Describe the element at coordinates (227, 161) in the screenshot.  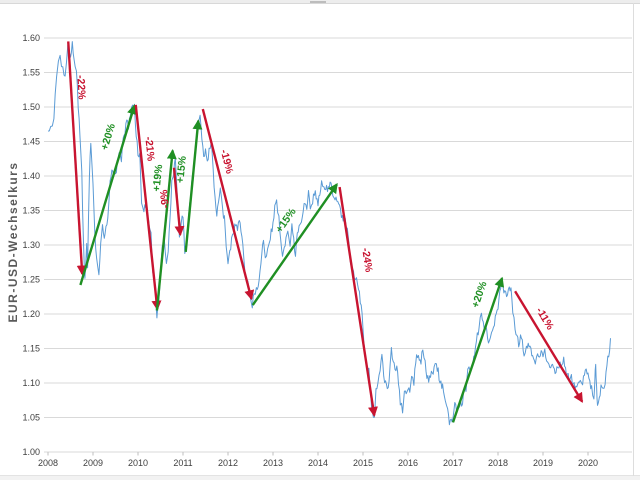
I see `trend-label: -19%` at that location.